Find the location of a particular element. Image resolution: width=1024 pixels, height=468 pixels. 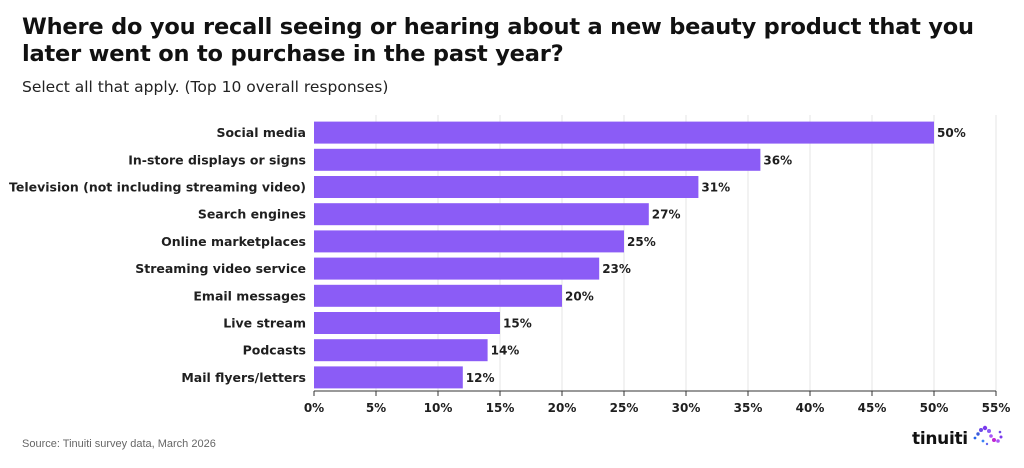

category-label: Social media is located at coordinates (261, 132).